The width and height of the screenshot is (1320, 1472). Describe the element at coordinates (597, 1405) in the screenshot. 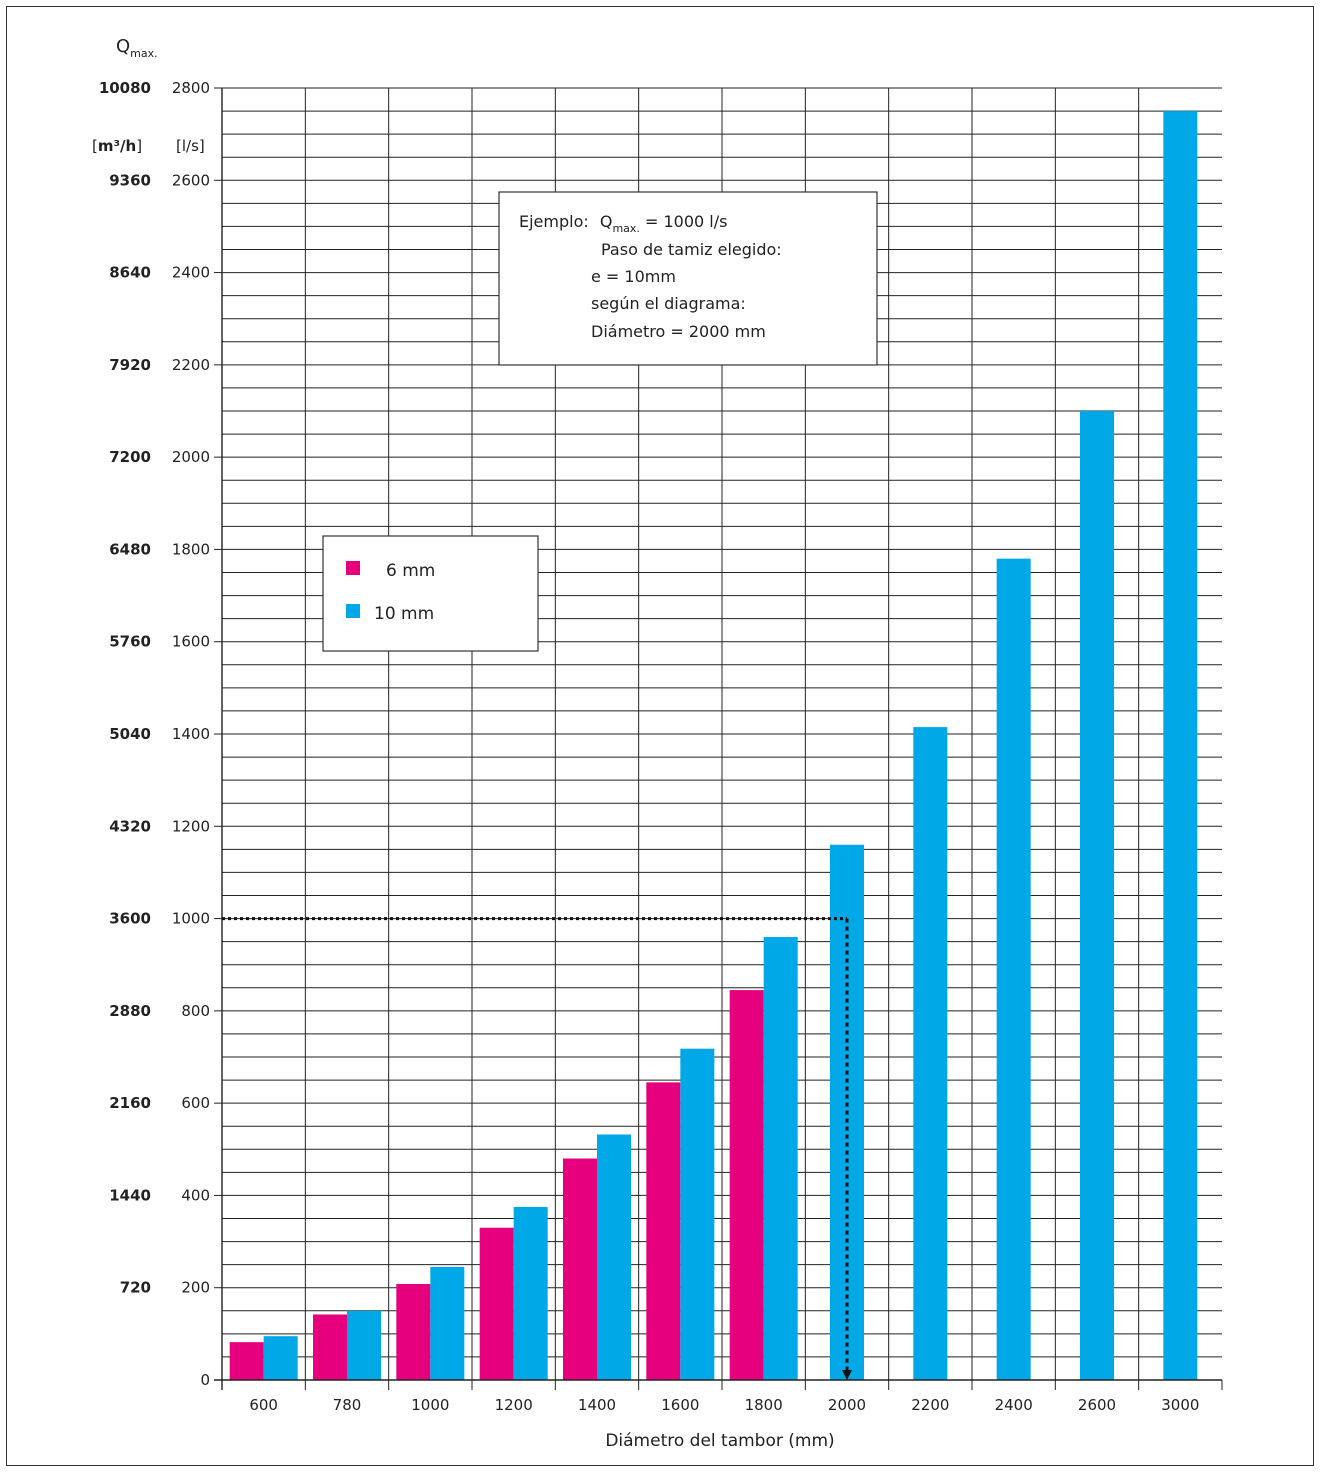

I see `x-tick-label: 1400` at that location.